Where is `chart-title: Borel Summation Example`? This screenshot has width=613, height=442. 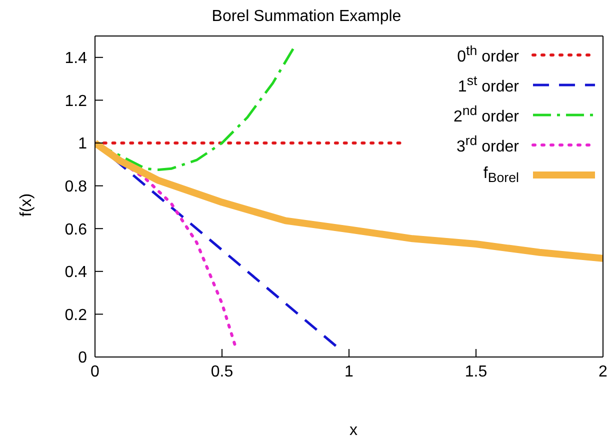 chart-title: Borel Summation Example is located at coordinates (306, 17).